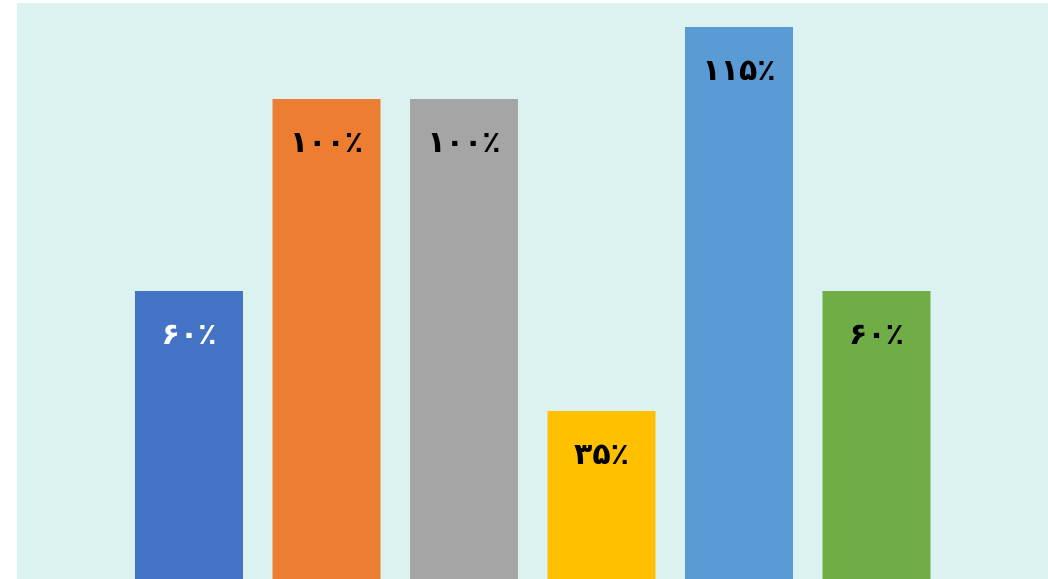  Describe the element at coordinates (326, 142) in the screenshot. I see `data-label-2: ۱۰۰٪` at that location.